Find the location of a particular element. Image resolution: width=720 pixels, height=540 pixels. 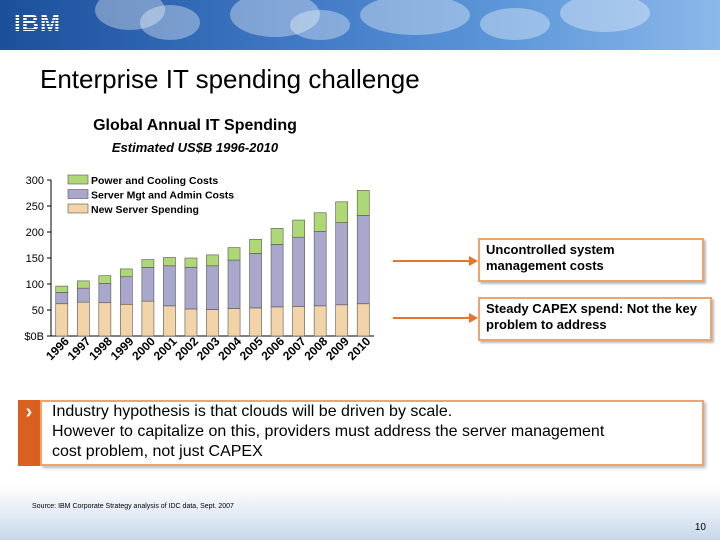

x-tick-label: 2001 is located at coordinates (165, 348).